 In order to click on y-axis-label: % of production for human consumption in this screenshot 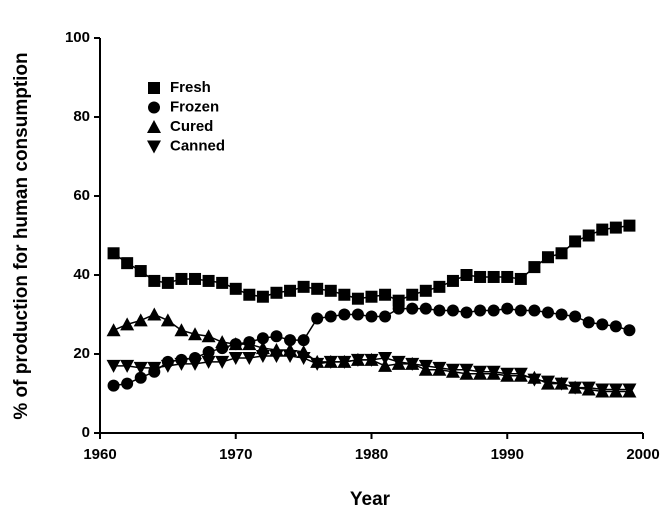, I will do `click(21, 235)`.